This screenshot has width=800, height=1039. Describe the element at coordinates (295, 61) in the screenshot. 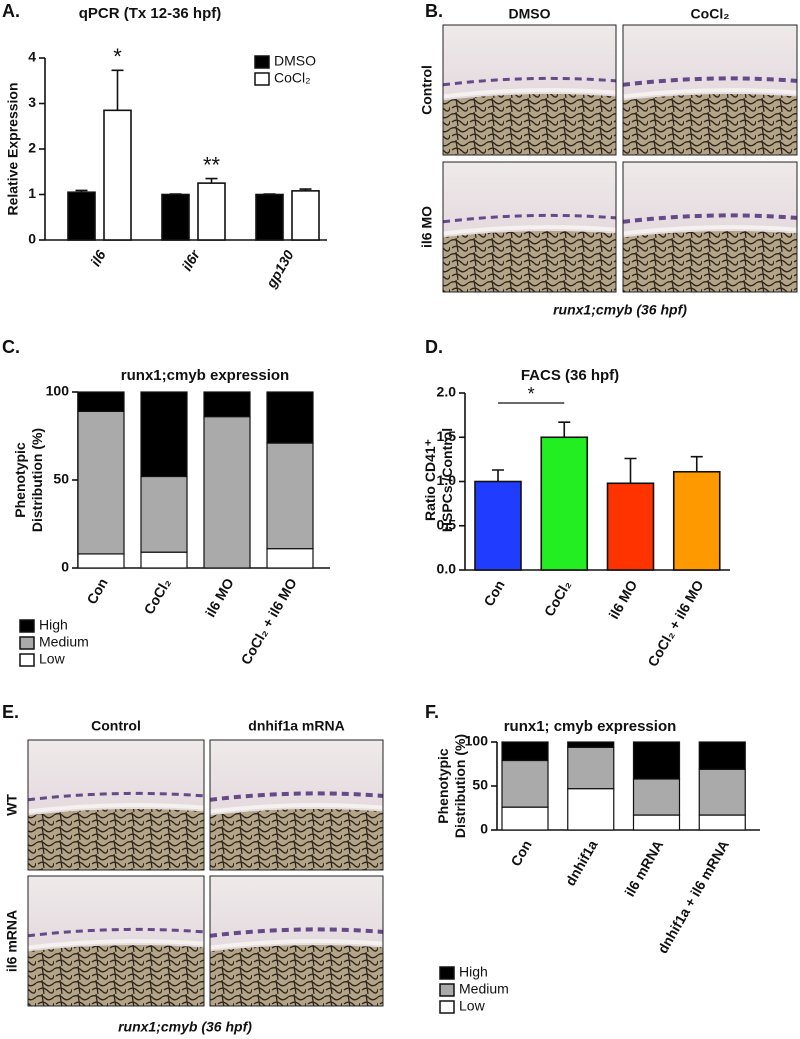

I see `legend-label: DMSO` at that location.